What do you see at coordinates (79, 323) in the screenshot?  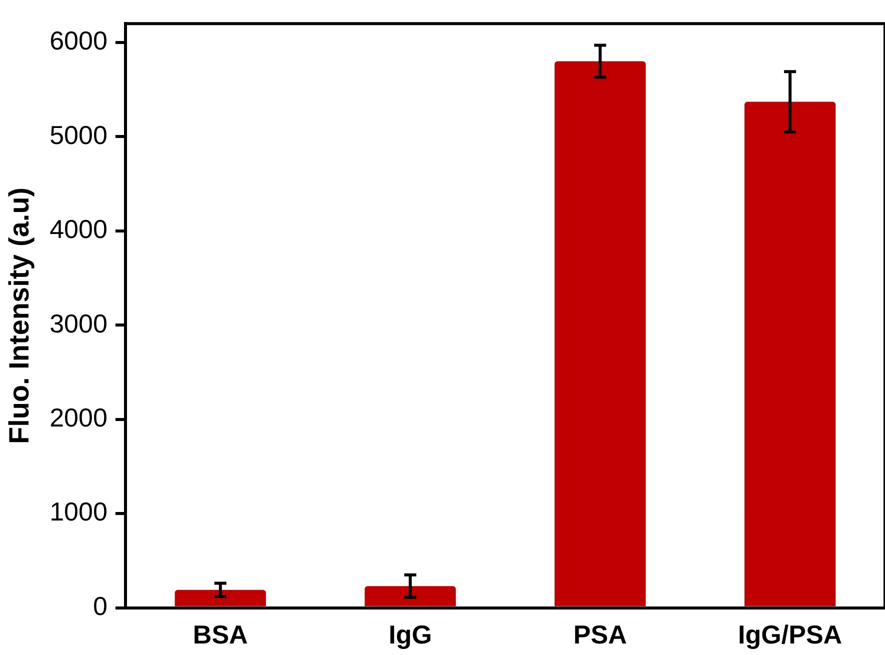 I see `y-tick-label: 3000` at bounding box center [79, 323].